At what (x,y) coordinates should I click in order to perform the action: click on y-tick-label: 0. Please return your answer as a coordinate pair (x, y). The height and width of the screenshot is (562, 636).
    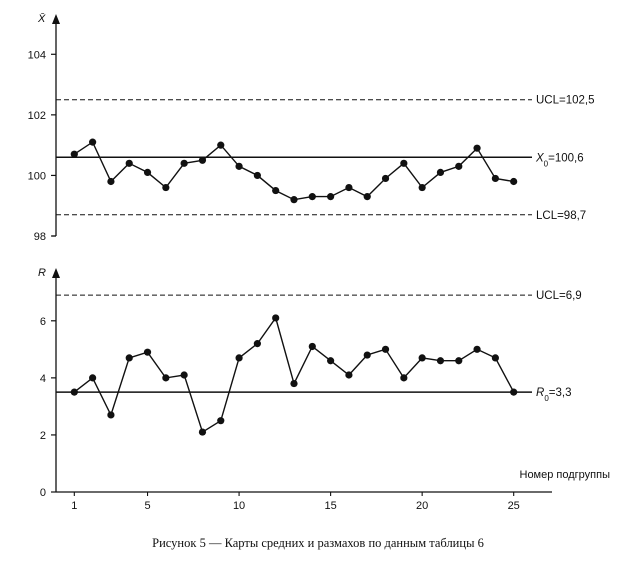
    Looking at the image, I should click on (43, 493).